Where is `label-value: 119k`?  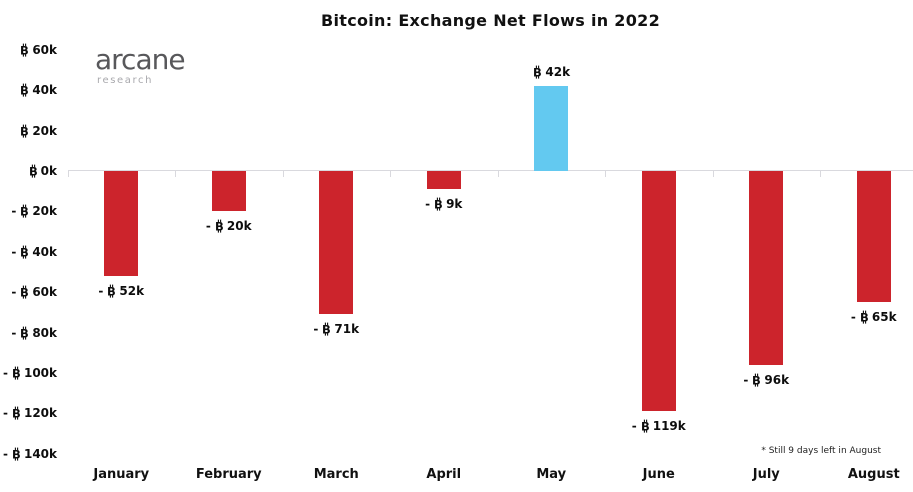
label-value: 119k is located at coordinates (669, 426).